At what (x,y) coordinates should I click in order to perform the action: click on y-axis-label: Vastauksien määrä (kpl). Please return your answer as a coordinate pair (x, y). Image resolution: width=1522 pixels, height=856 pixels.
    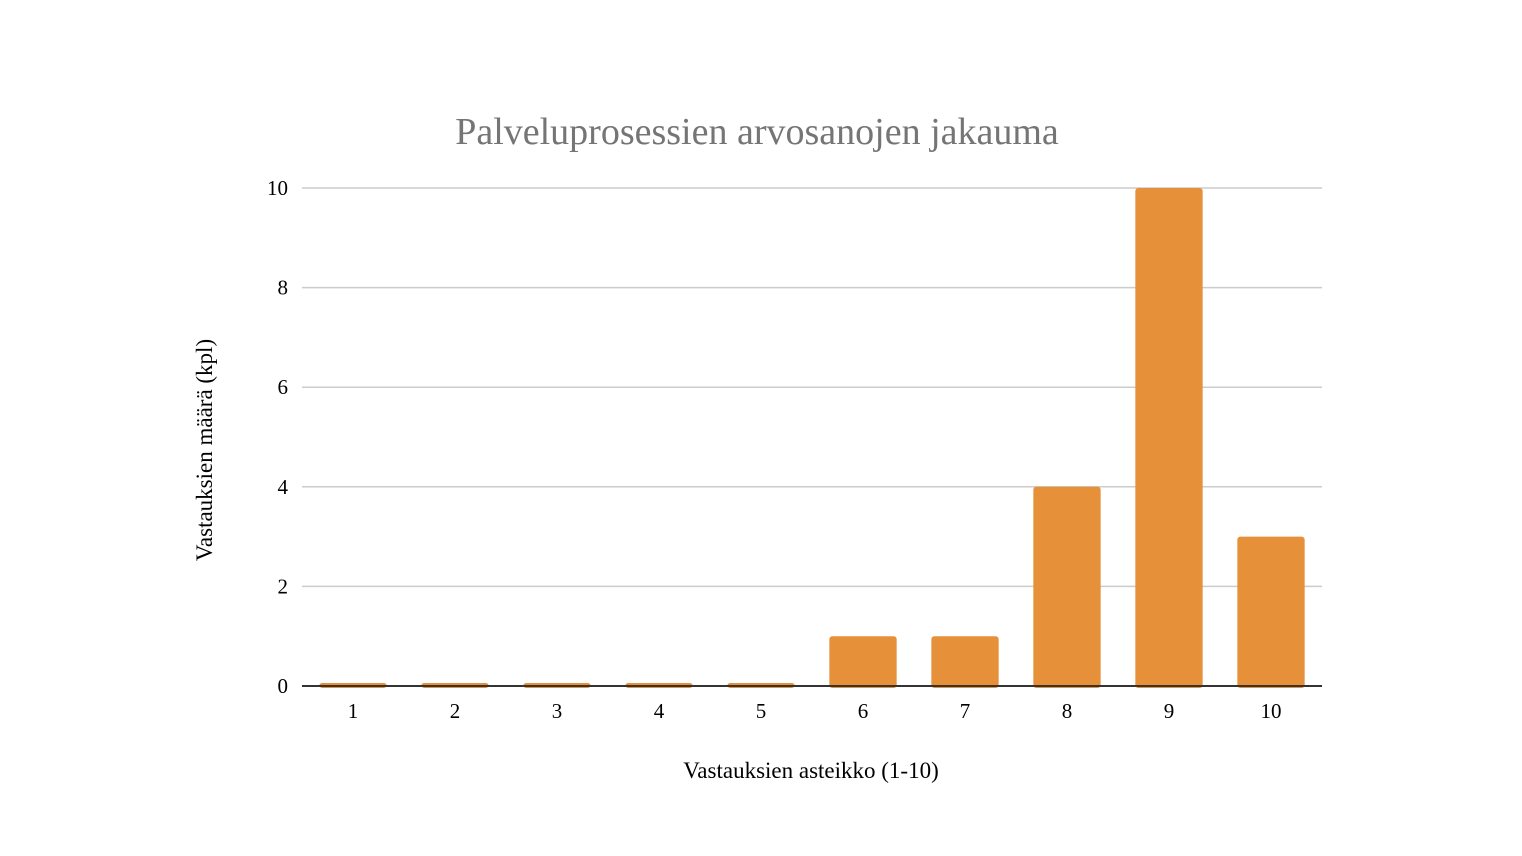
    Looking at the image, I should click on (204, 450).